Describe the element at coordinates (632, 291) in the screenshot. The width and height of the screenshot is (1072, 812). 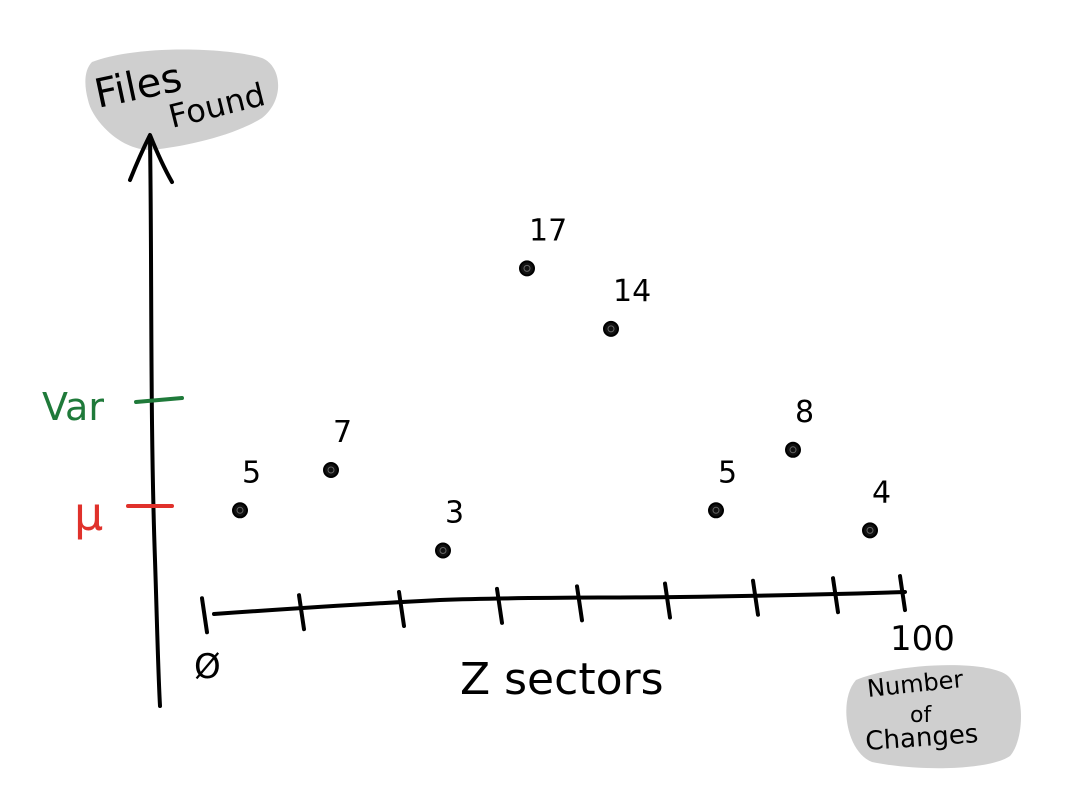
I see `data-point-label: 14` at that location.